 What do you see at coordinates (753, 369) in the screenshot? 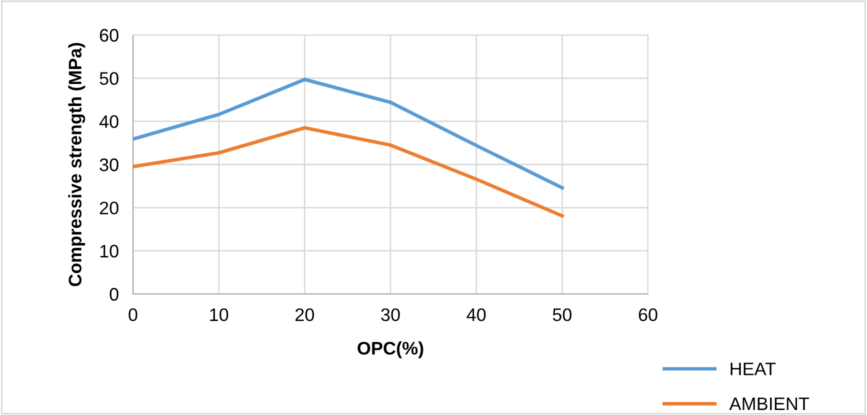
I see `legend-label: HEAT` at bounding box center [753, 369].